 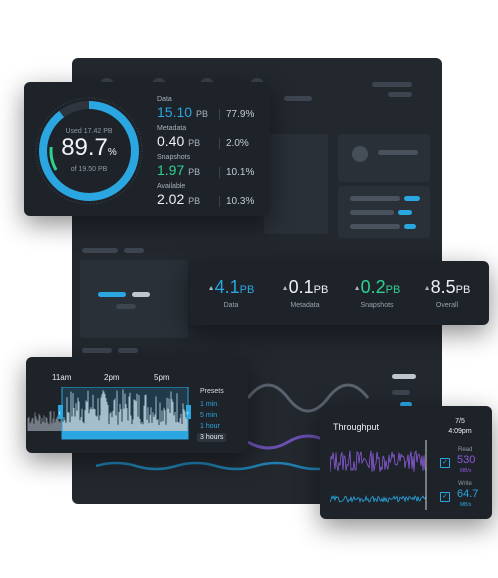 What do you see at coordinates (171, 186) in the screenshot?
I see `legend-label: Available` at bounding box center [171, 186].